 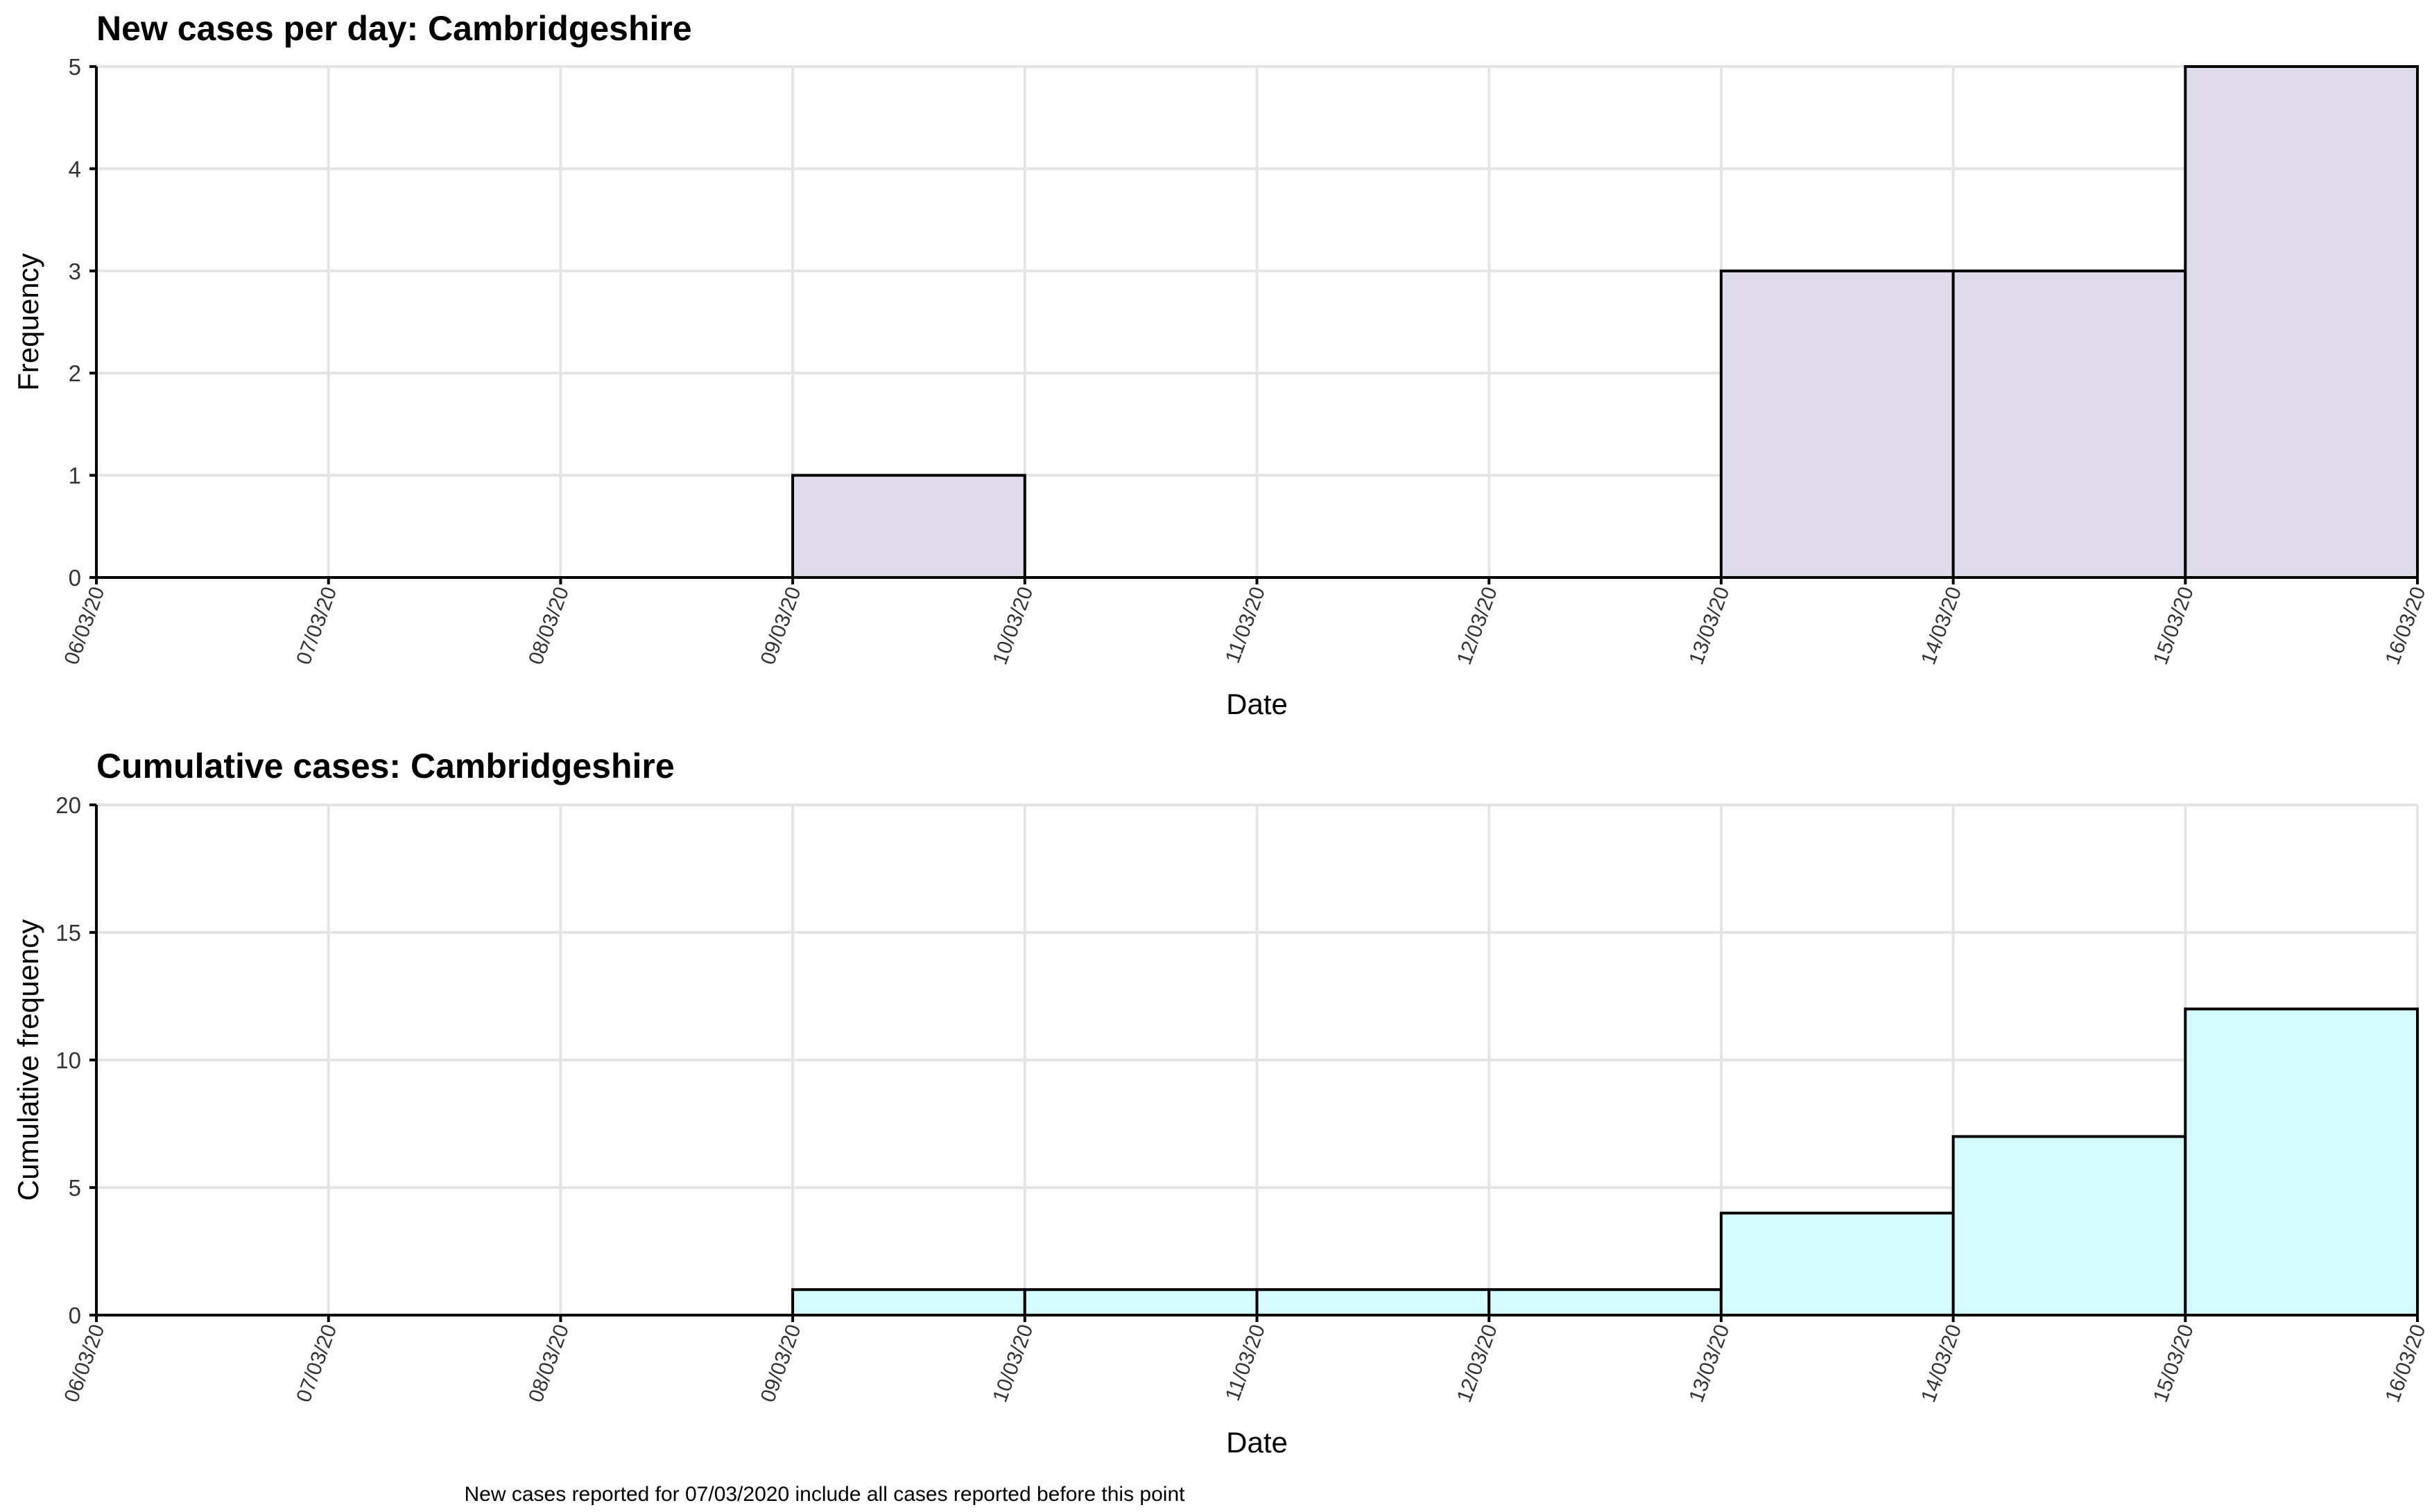 What do you see at coordinates (75, 373) in the screenshot?
I see `y-tick-label: 2` at bounding box center [75, 373].